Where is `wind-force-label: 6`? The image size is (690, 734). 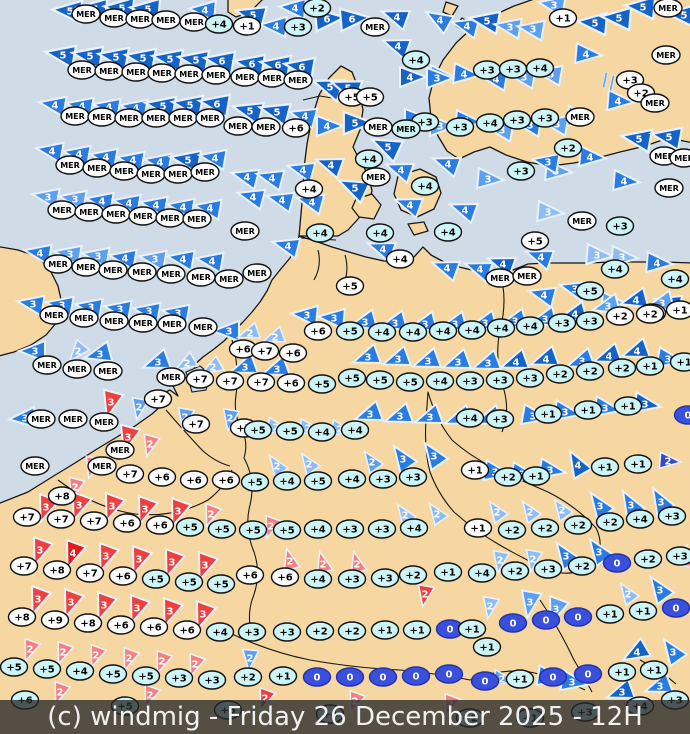 wind-force-label: 6 is located at coordinates (222, 62).